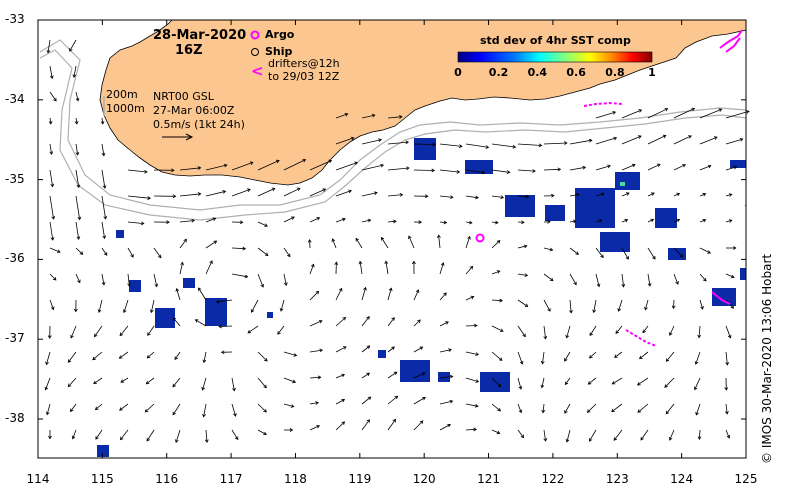 The width and height of the screenshot is (790, 492). Describe the element at coordinates (15, 418) in the screenshot. I see `lat-tick-label: -38` at that location.